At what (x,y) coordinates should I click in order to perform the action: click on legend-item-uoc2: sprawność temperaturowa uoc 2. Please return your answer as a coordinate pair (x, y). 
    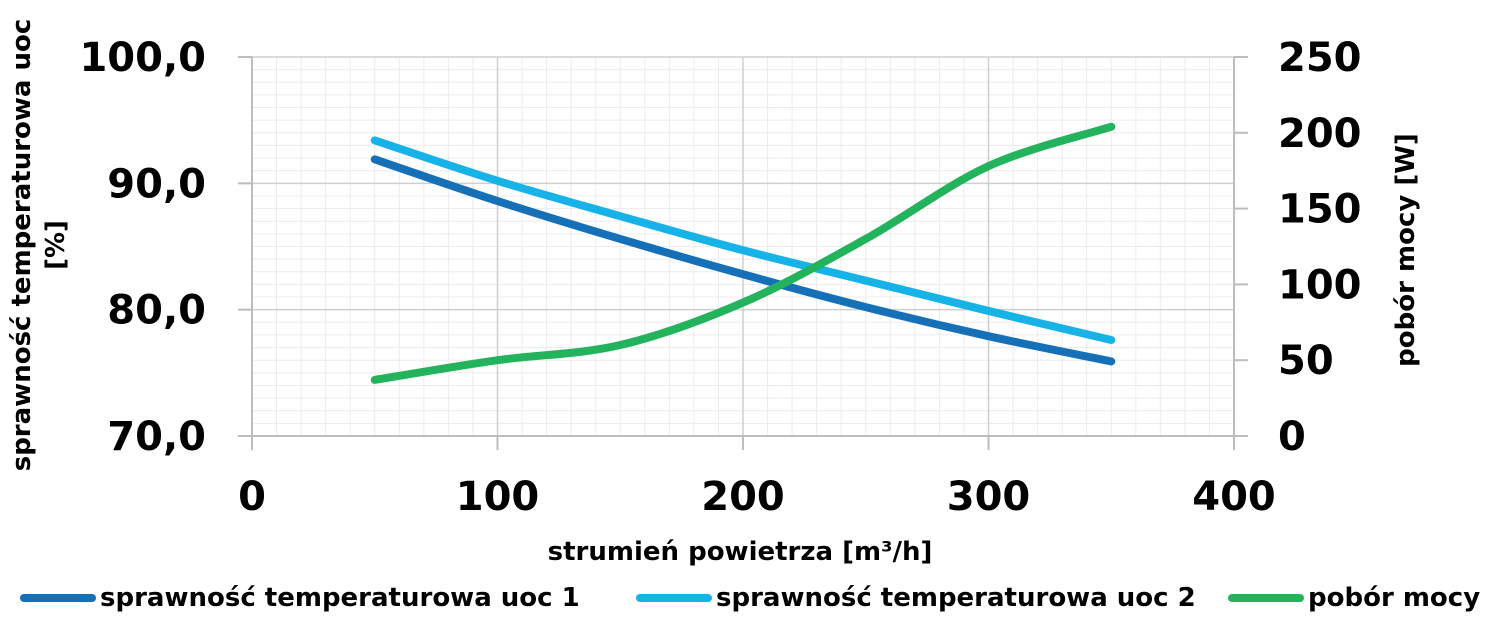
    Looking at the image, I should click on (916, 598).